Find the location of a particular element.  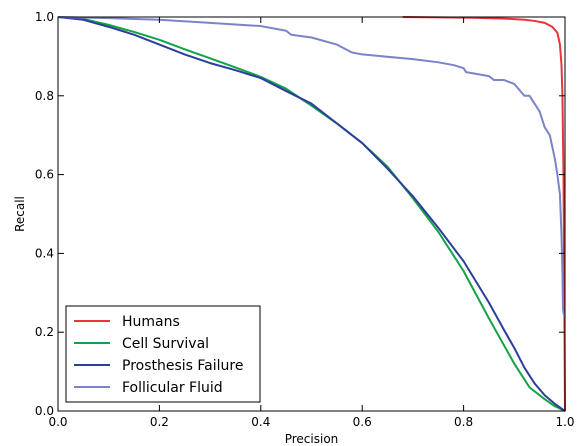

x-tick-label: 0.8 is located at coordinates (463, 422).